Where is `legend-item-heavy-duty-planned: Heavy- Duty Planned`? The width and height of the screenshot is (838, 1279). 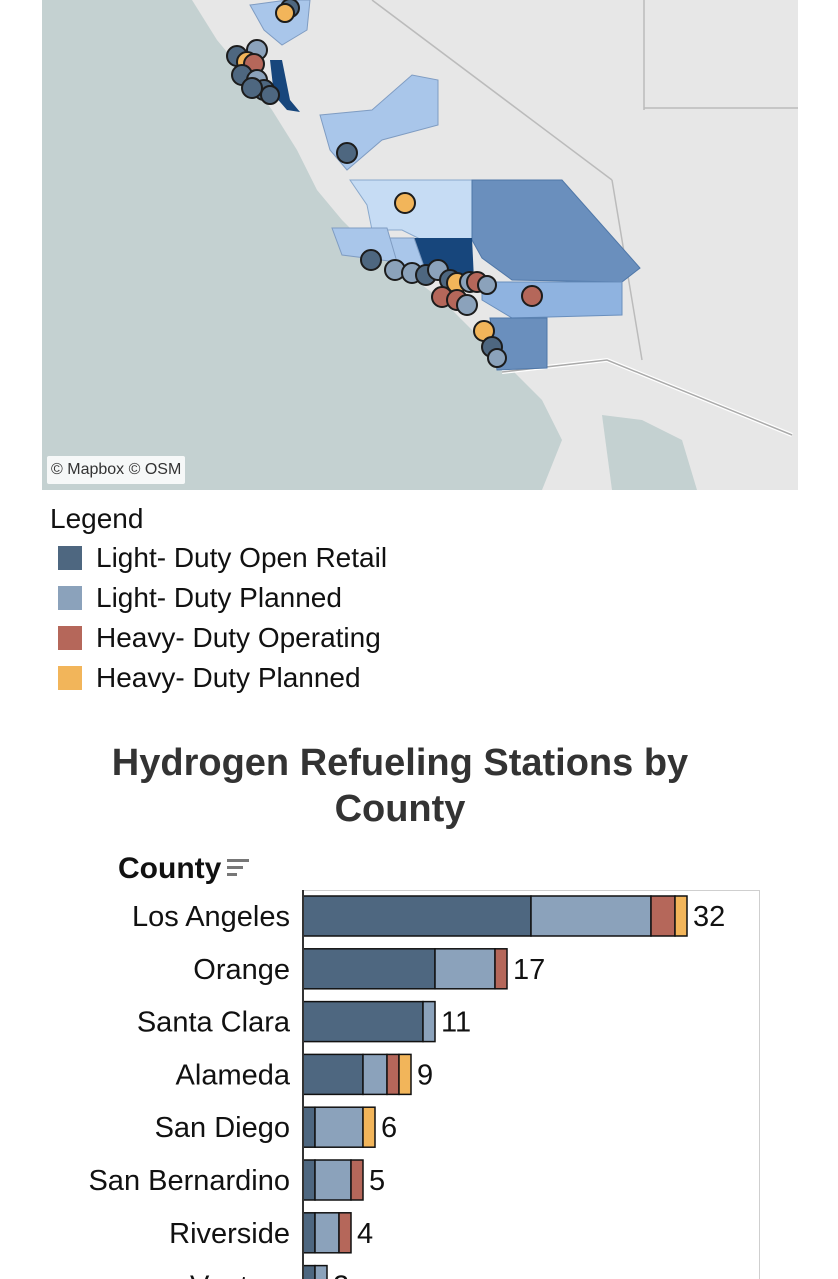
legend-item-heavy-duty-planned: Heavy- Duty Planned is located at coordinates (310, 678).